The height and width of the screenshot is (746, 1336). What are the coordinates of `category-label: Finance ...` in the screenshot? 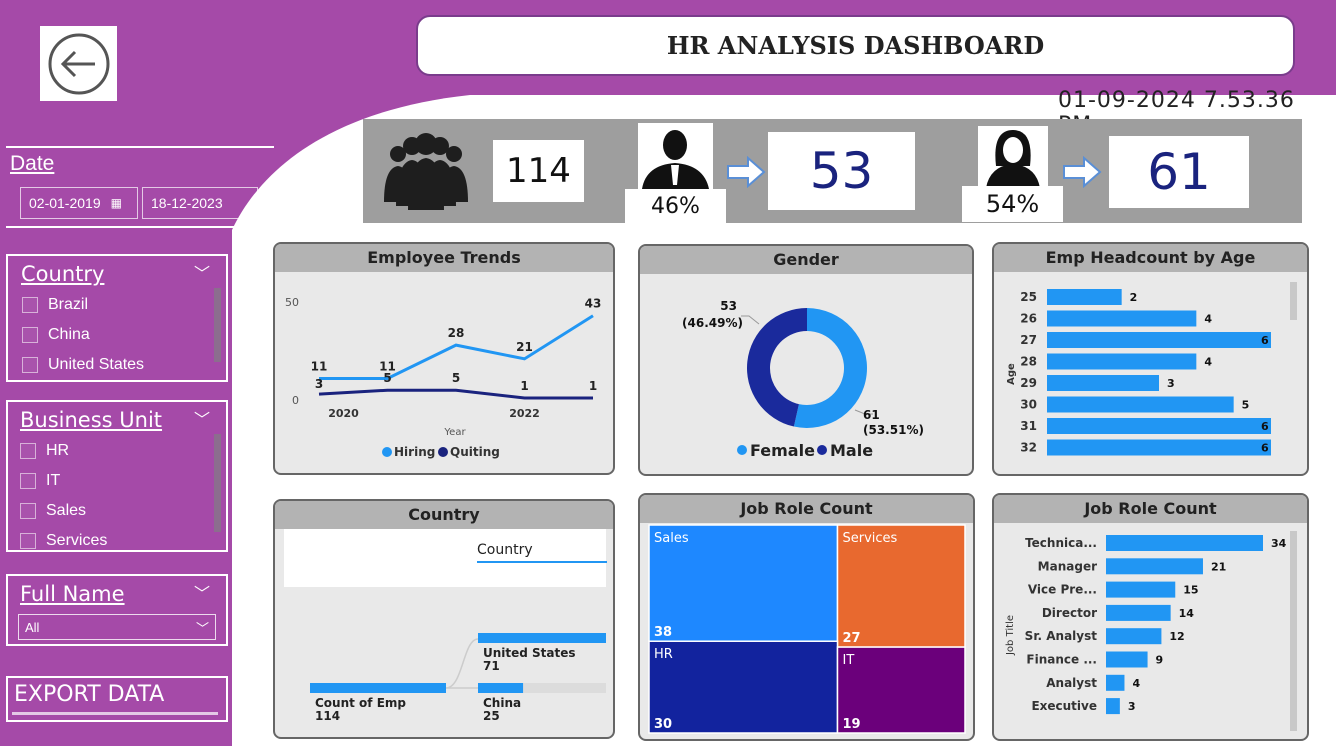 It's located at (1061, 660).